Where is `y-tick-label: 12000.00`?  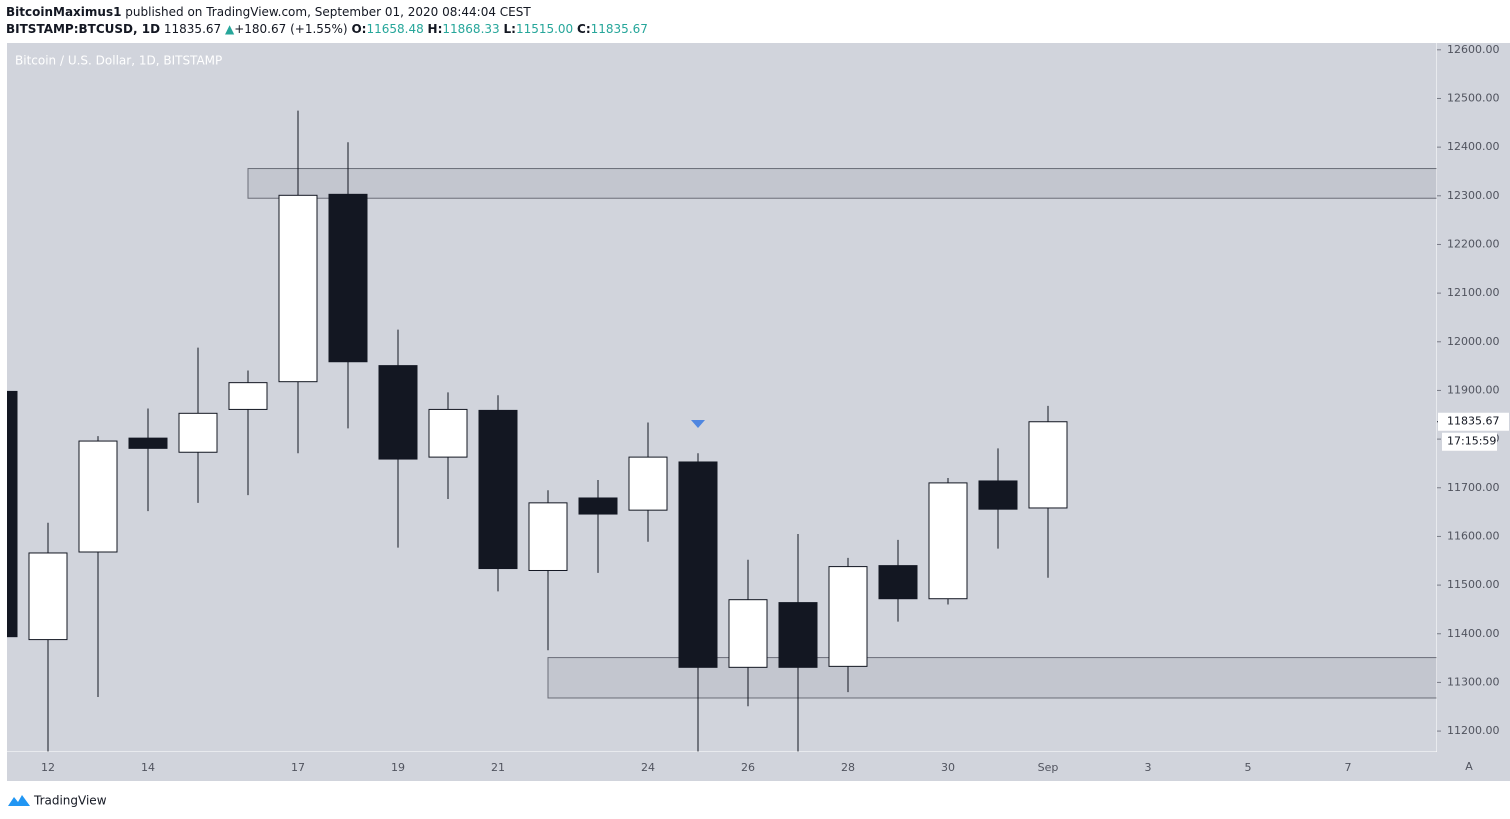 y-tick-label: 12000.00 is located at coordinates (1473, 341).